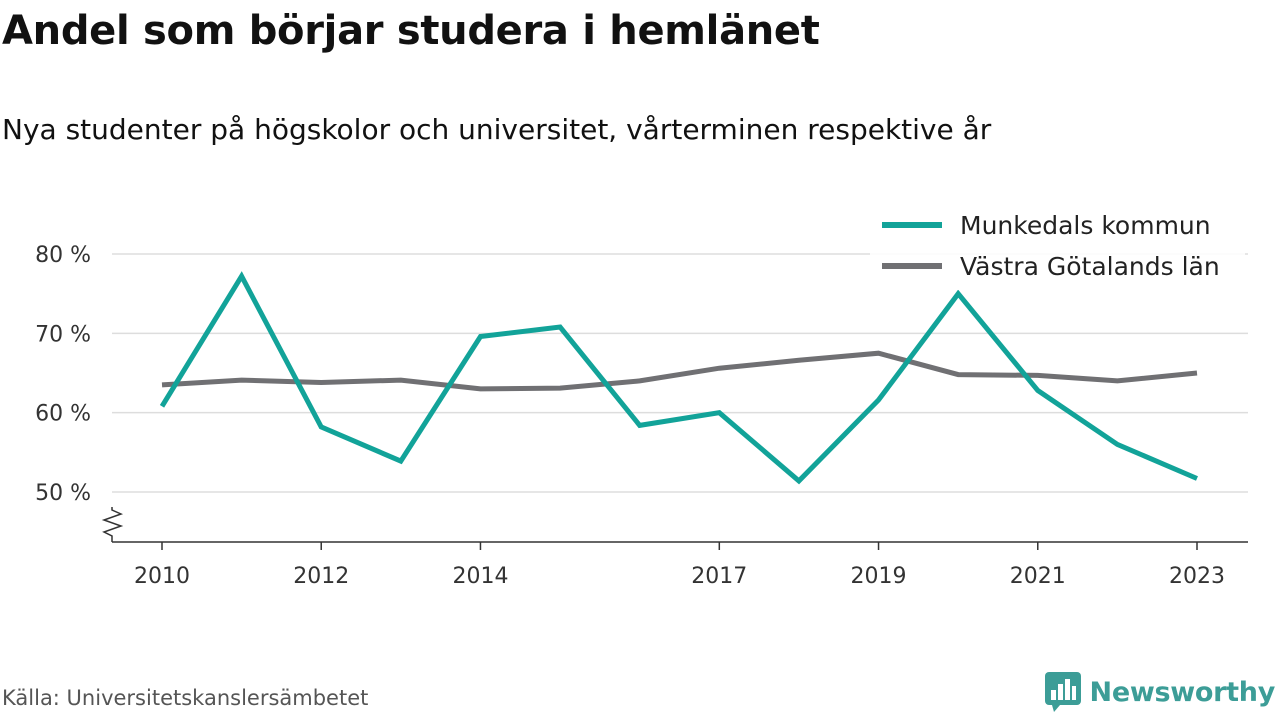 The image size is (1280, 720). I want to click on x-axis-ticks: 2010 2012 2014 2017 2019 2021 2023, so click(679, 565).